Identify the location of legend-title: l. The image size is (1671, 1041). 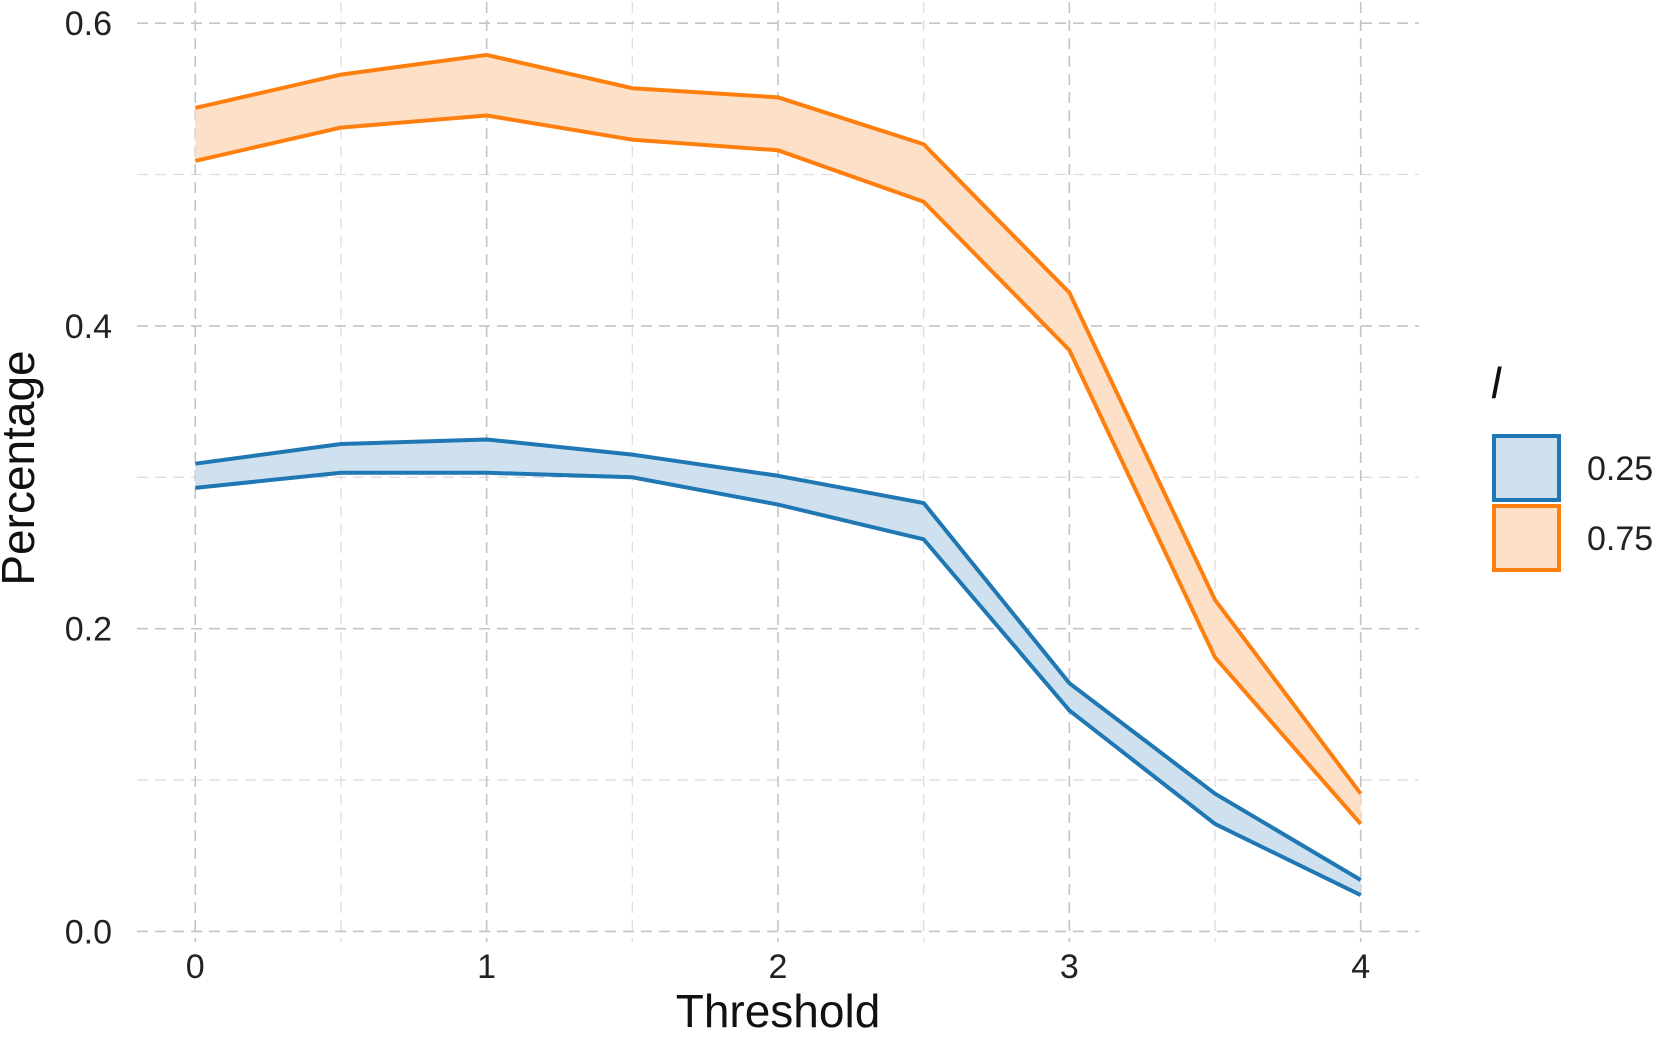
(1496, 383).